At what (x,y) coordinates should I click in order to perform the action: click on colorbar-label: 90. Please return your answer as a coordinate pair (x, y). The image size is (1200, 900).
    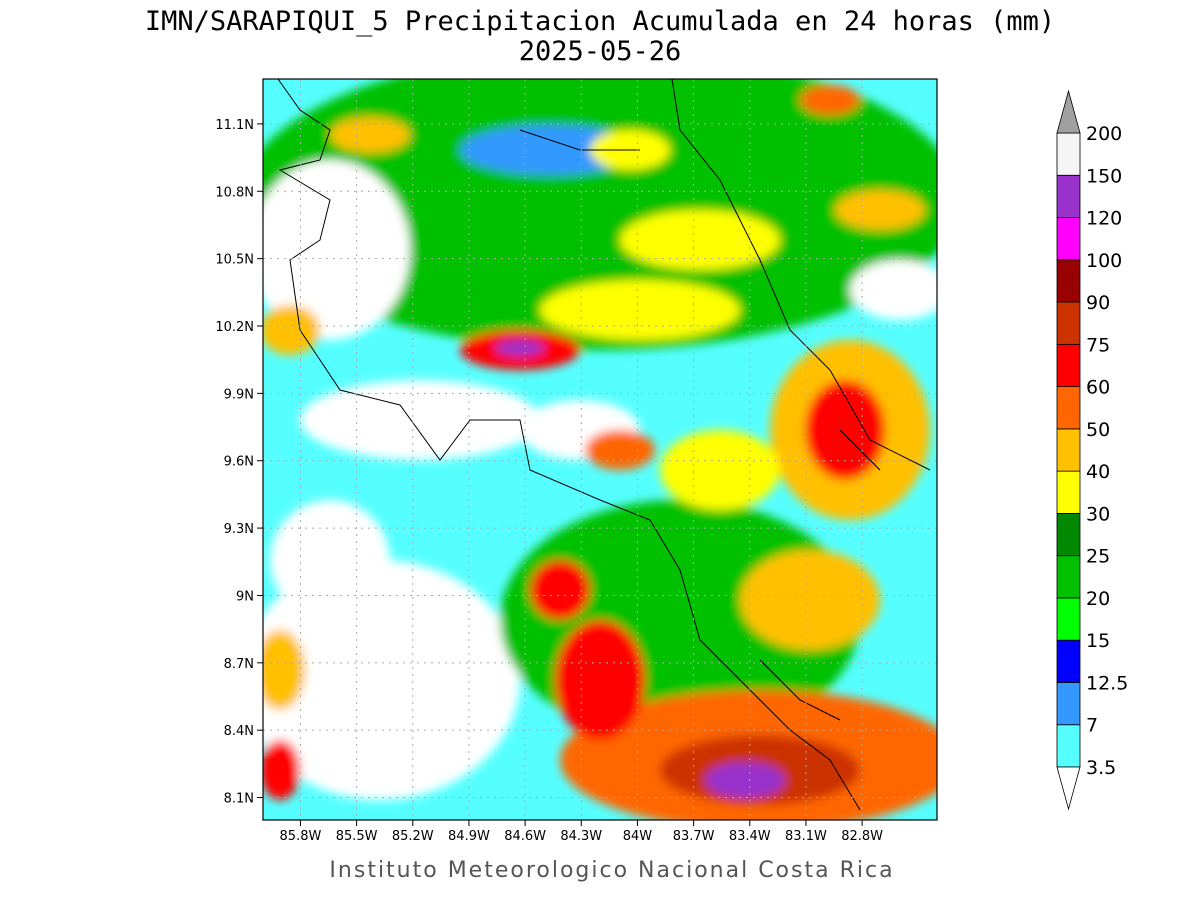
    Looking at the image, I should click on (1098, 303).